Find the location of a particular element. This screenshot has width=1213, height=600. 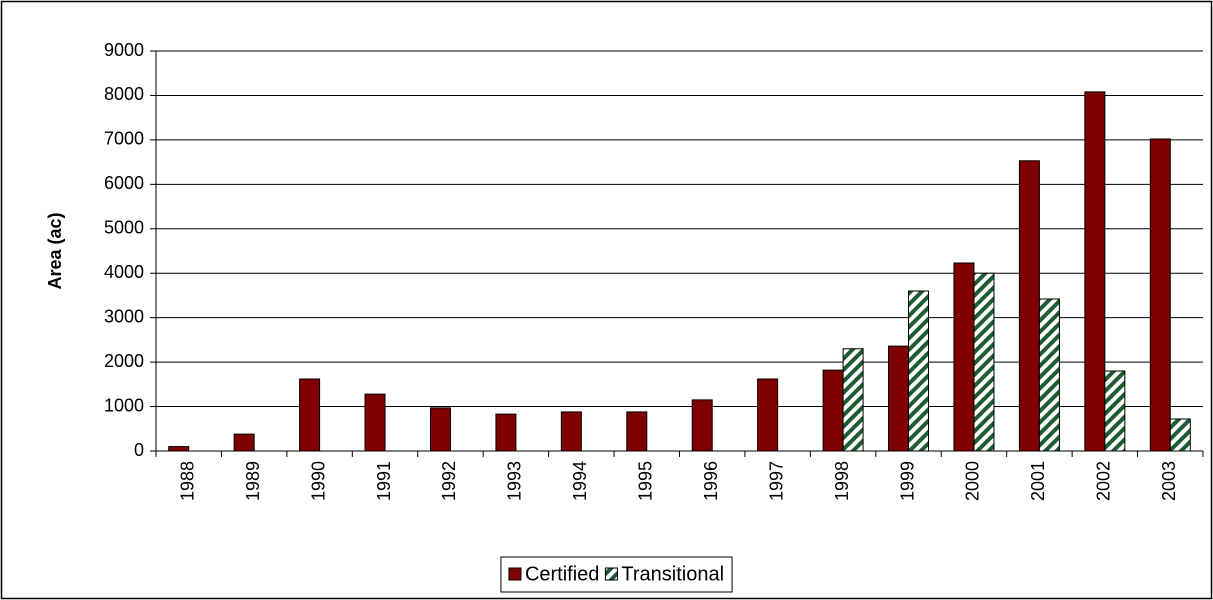

x-tick-label: 2001 is located at coordinates (1038, 481).